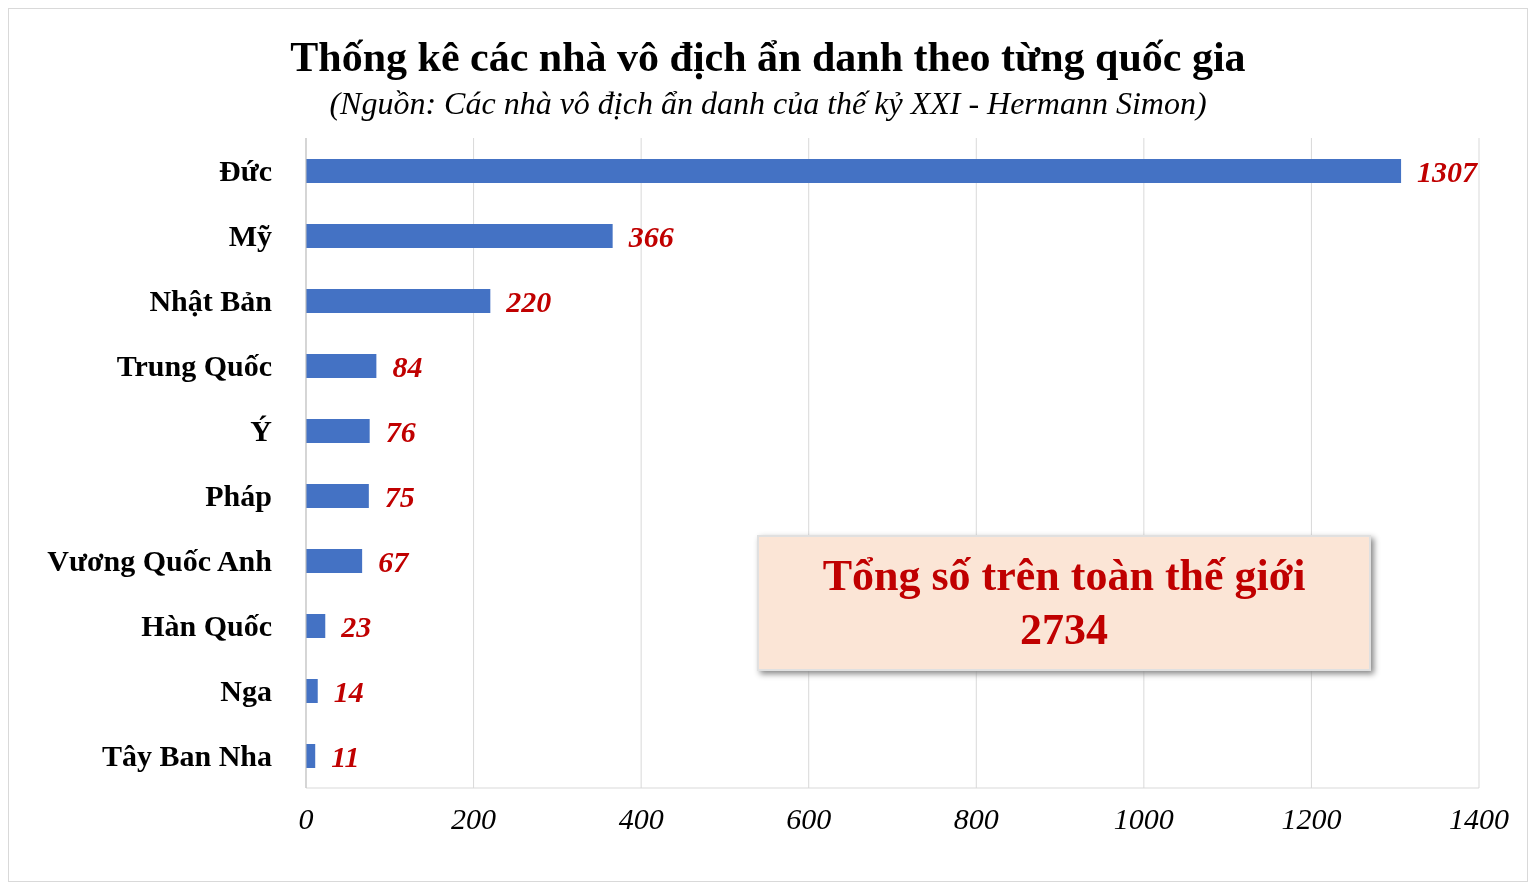 This screenshot has width=1536, height=890. Describe the element at coordinates (1311, 819) in the screenshot. I see `x-tick-label: 1200` at that location.